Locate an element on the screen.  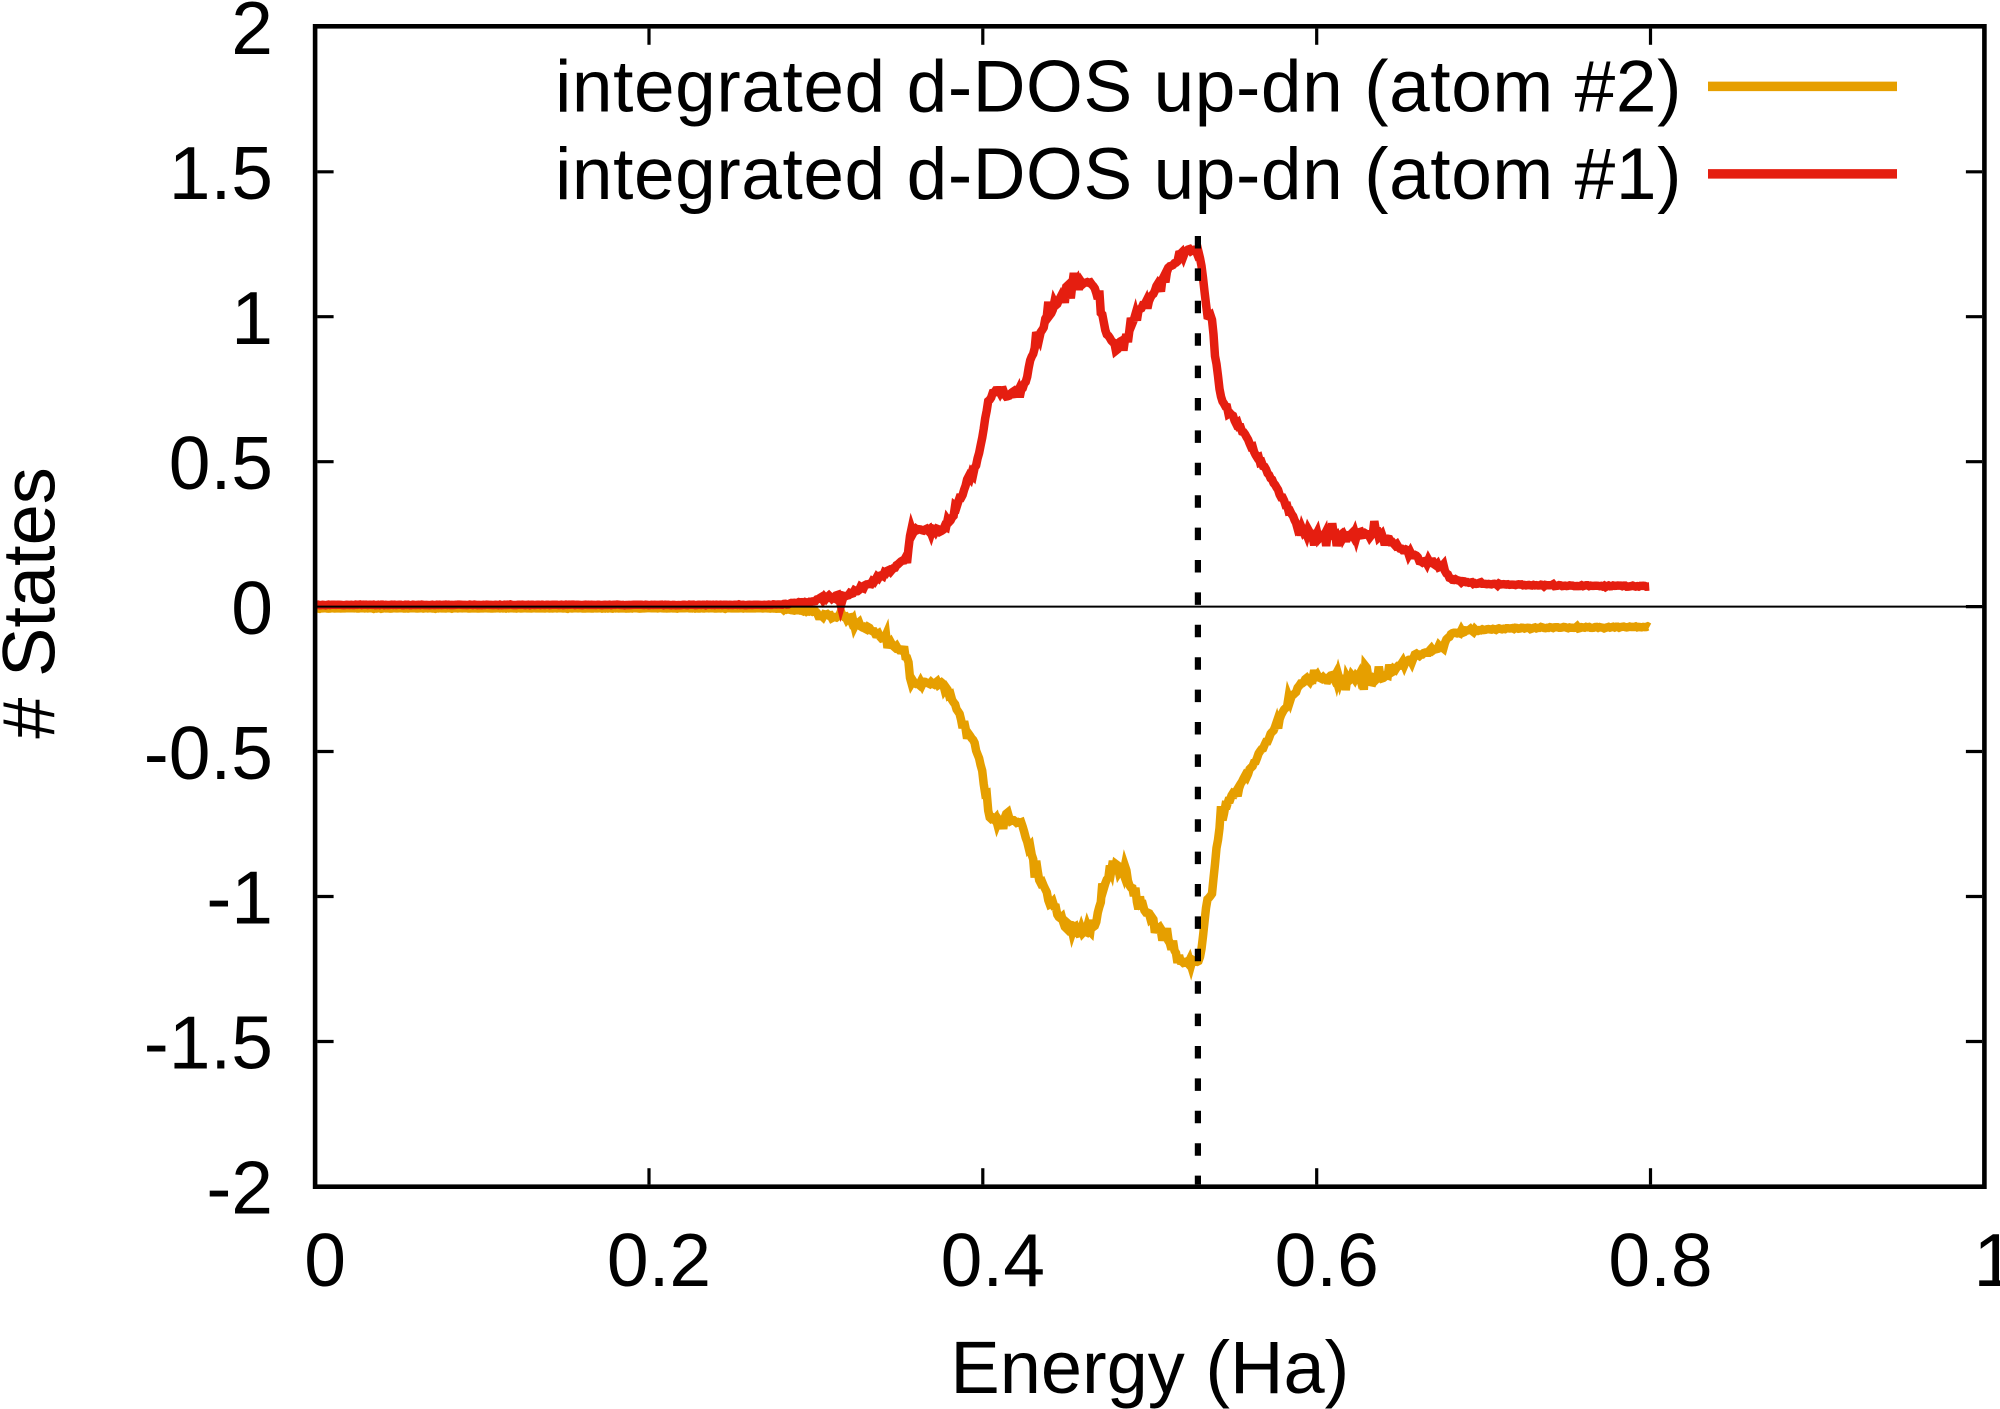
svg-text: 0.4 is located at coordinates (993, 1260).